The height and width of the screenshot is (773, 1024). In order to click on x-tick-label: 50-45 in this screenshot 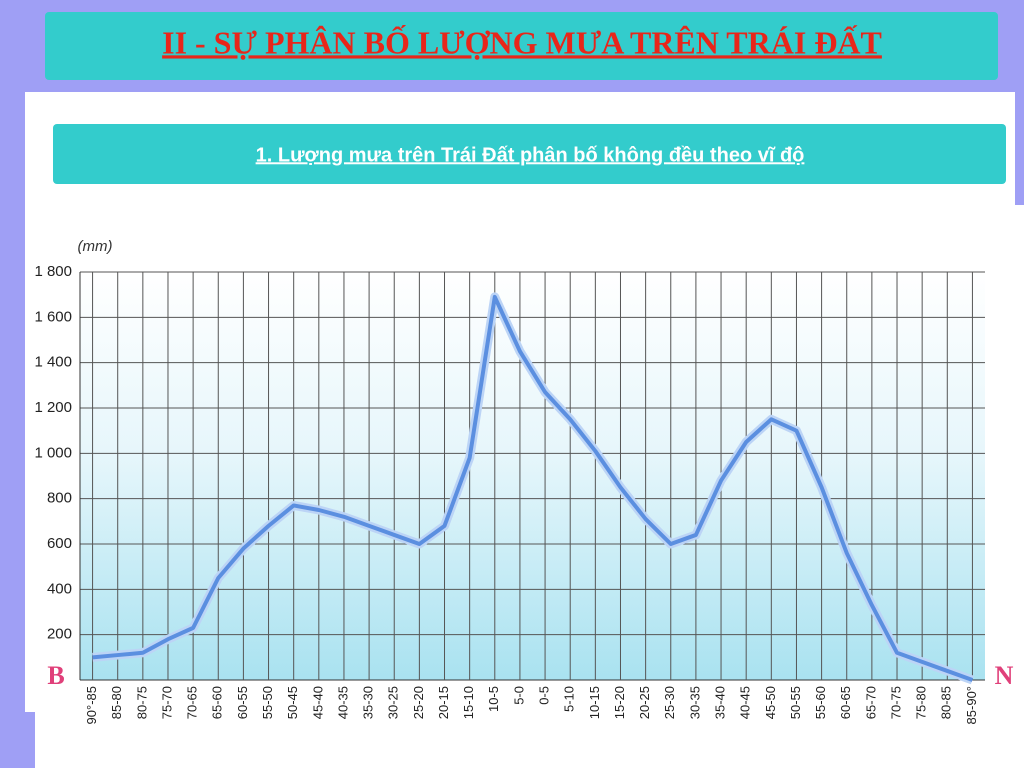, I will do `click(292, 702)`.